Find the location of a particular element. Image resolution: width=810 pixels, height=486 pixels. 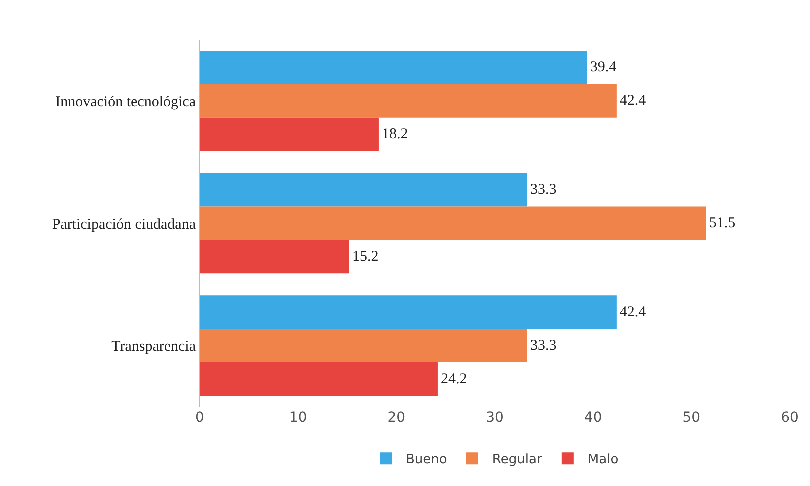

x-tick-label: 40 is located at coordinates (593, 418).